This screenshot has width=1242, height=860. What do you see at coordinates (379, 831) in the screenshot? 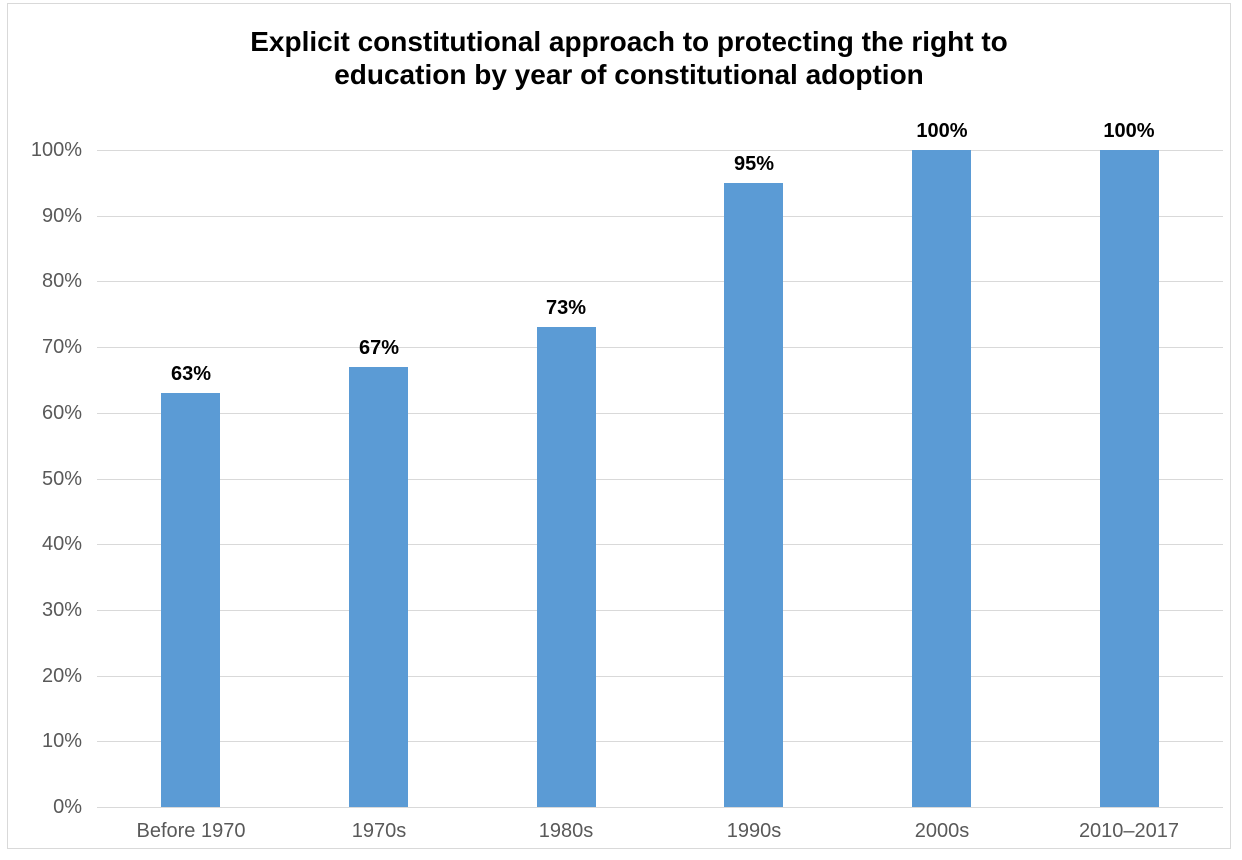
I see `x-axis-label: 1970s` at bounding box center [379, 831].